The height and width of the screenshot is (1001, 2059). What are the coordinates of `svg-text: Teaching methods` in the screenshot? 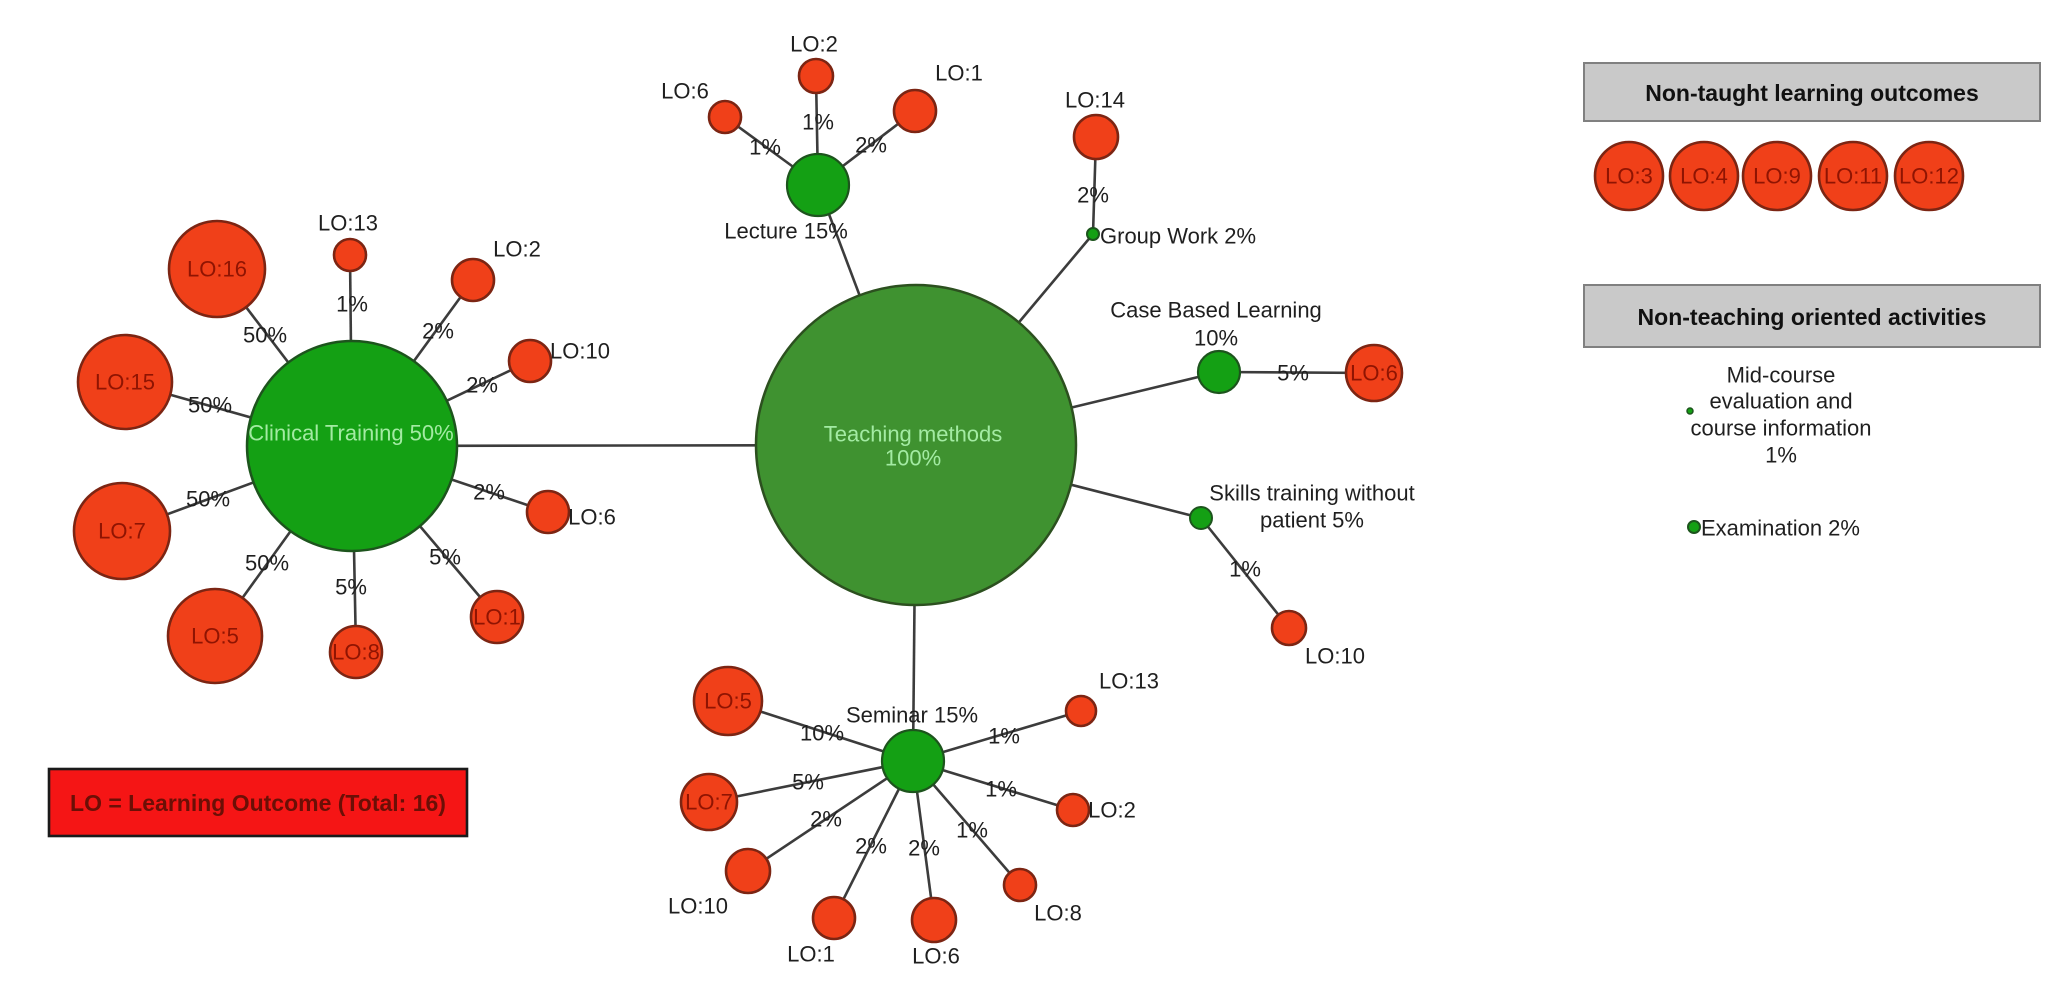 It's located at (913, 434).